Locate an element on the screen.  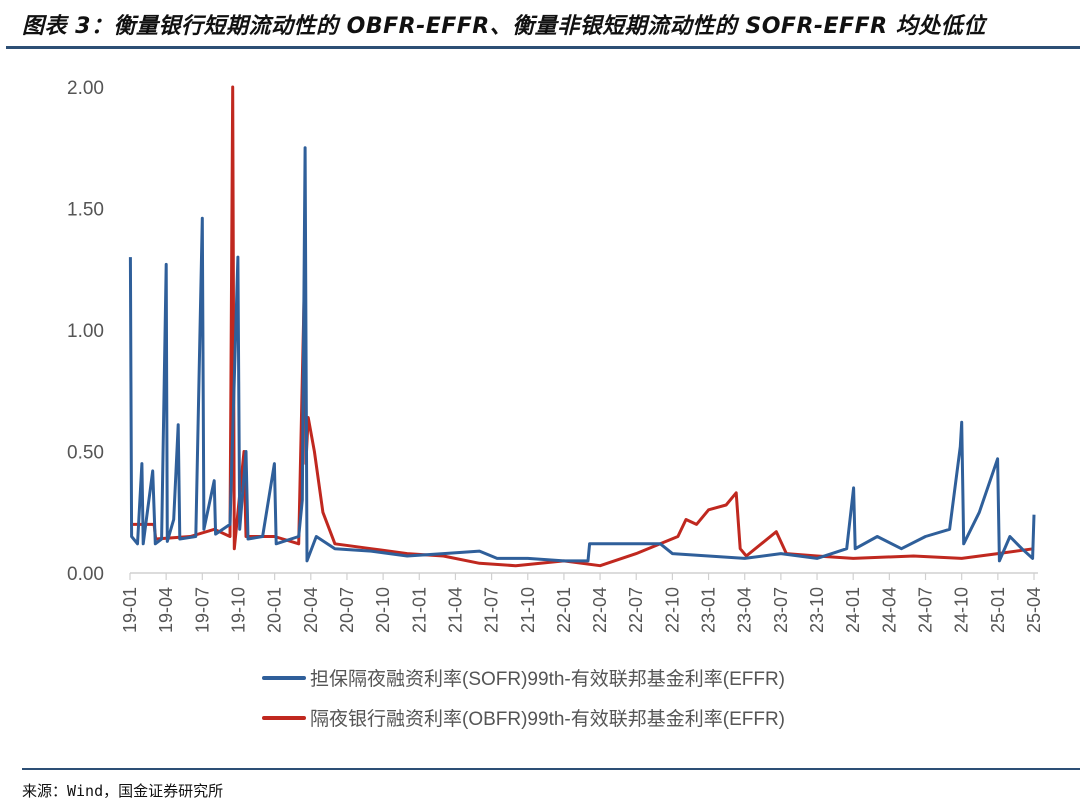
x-tick-label: 22-01 is located at coordinates (564, 610).